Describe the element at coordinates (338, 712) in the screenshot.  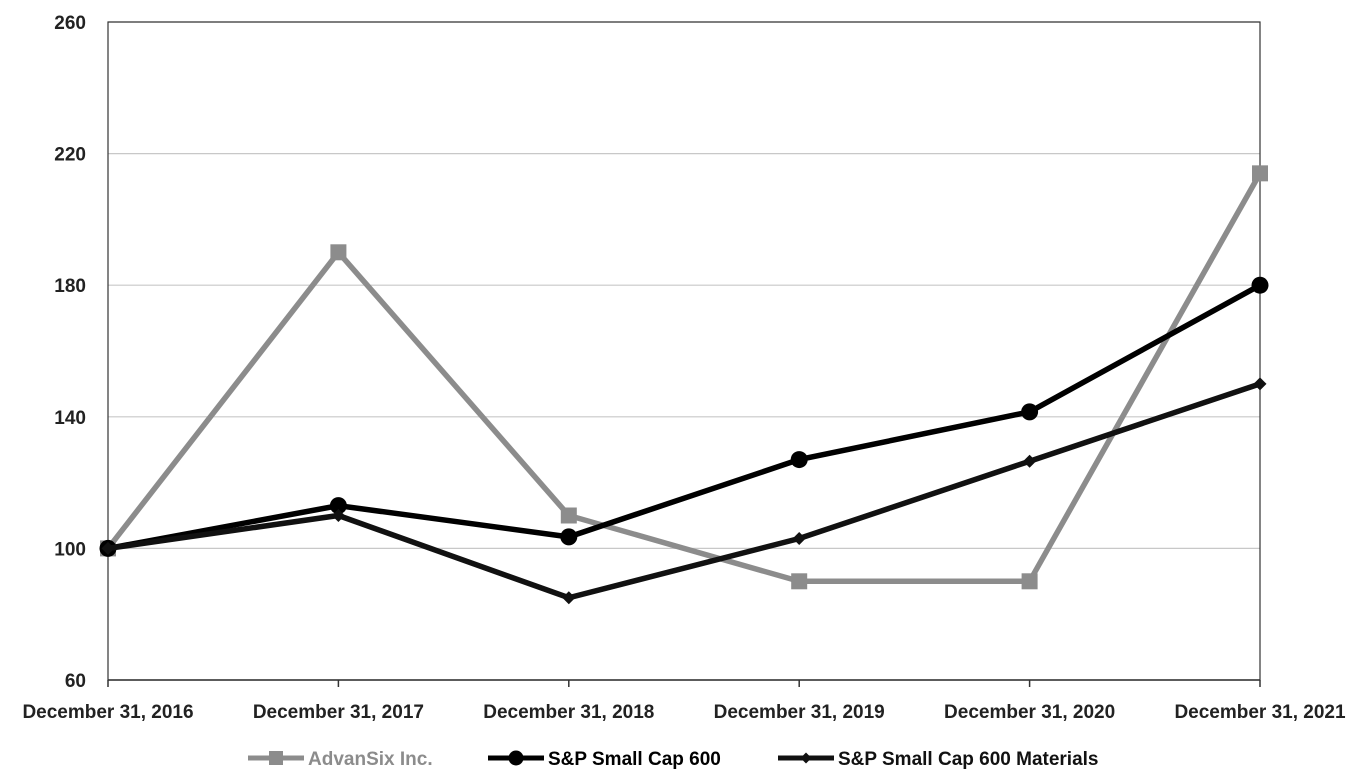
I see `x-tick-label: December 31, 2017` at that location.